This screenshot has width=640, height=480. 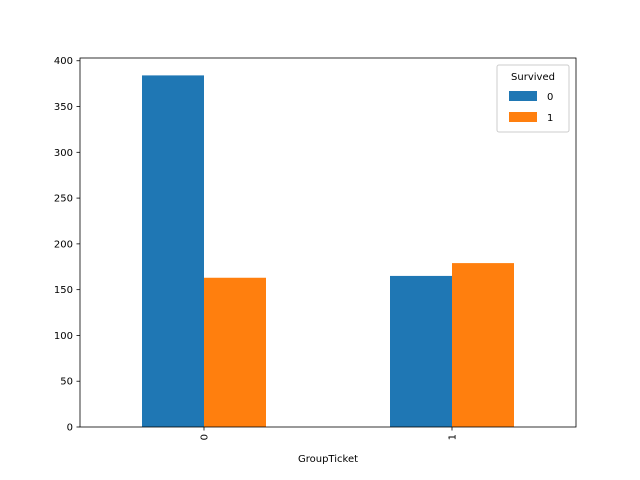 I want to click on legend-title: Survived, so click(x=533, y=77).